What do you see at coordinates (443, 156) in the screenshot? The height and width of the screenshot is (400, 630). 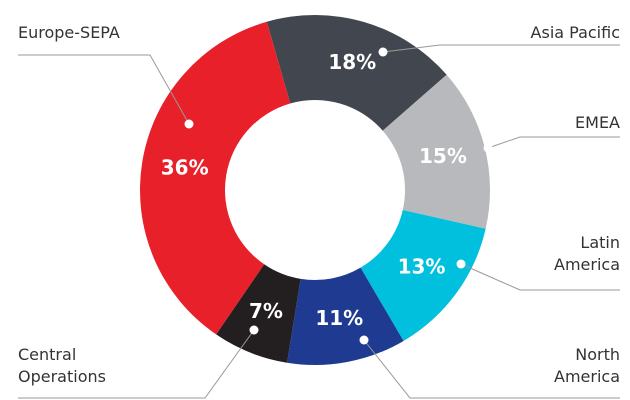 I see `value-label: 15%` at bounding box center [443, 156].